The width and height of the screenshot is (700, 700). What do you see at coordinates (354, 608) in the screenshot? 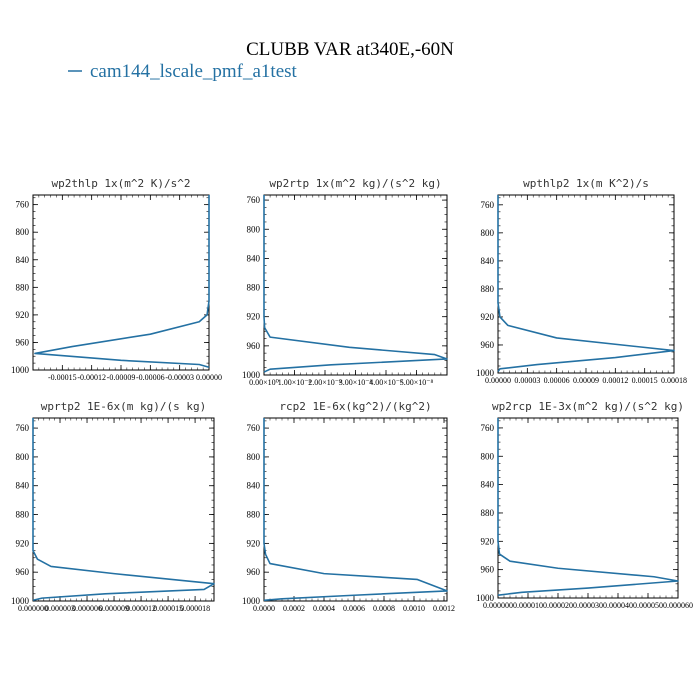
I see `x-tick-label: 0.0006` at bounding box center [354, 608].